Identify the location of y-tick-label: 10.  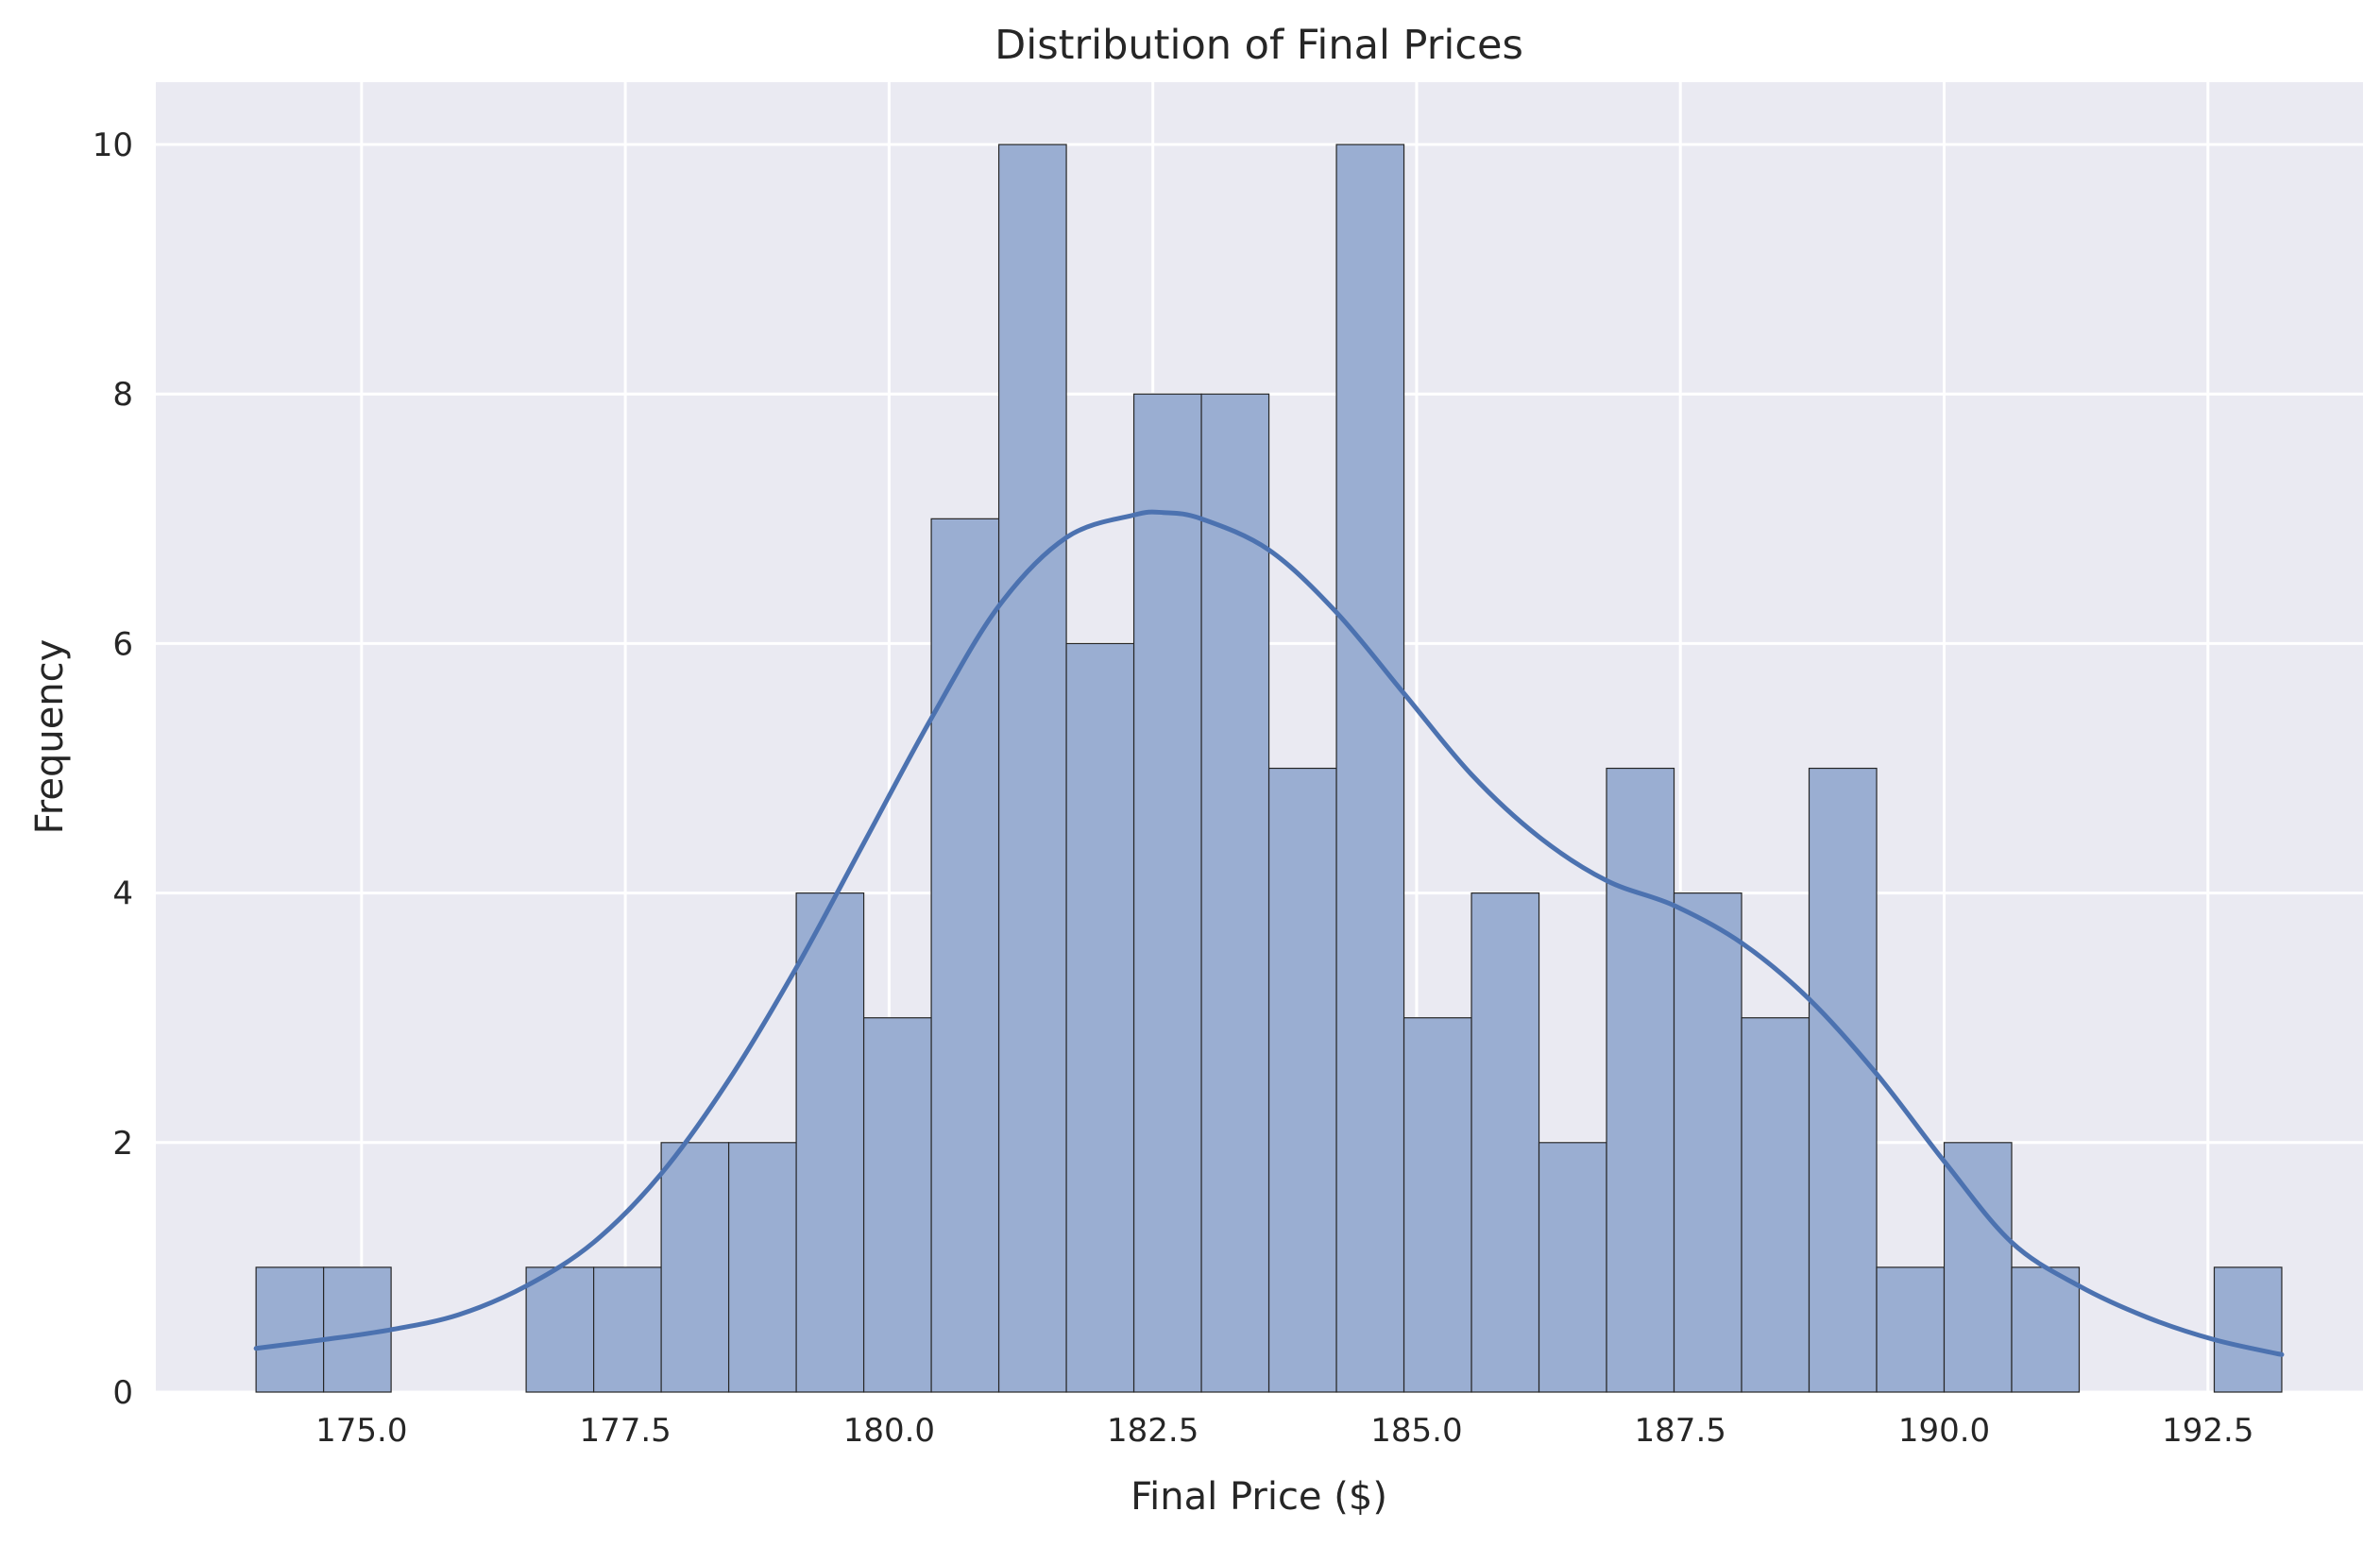
(113, 145).